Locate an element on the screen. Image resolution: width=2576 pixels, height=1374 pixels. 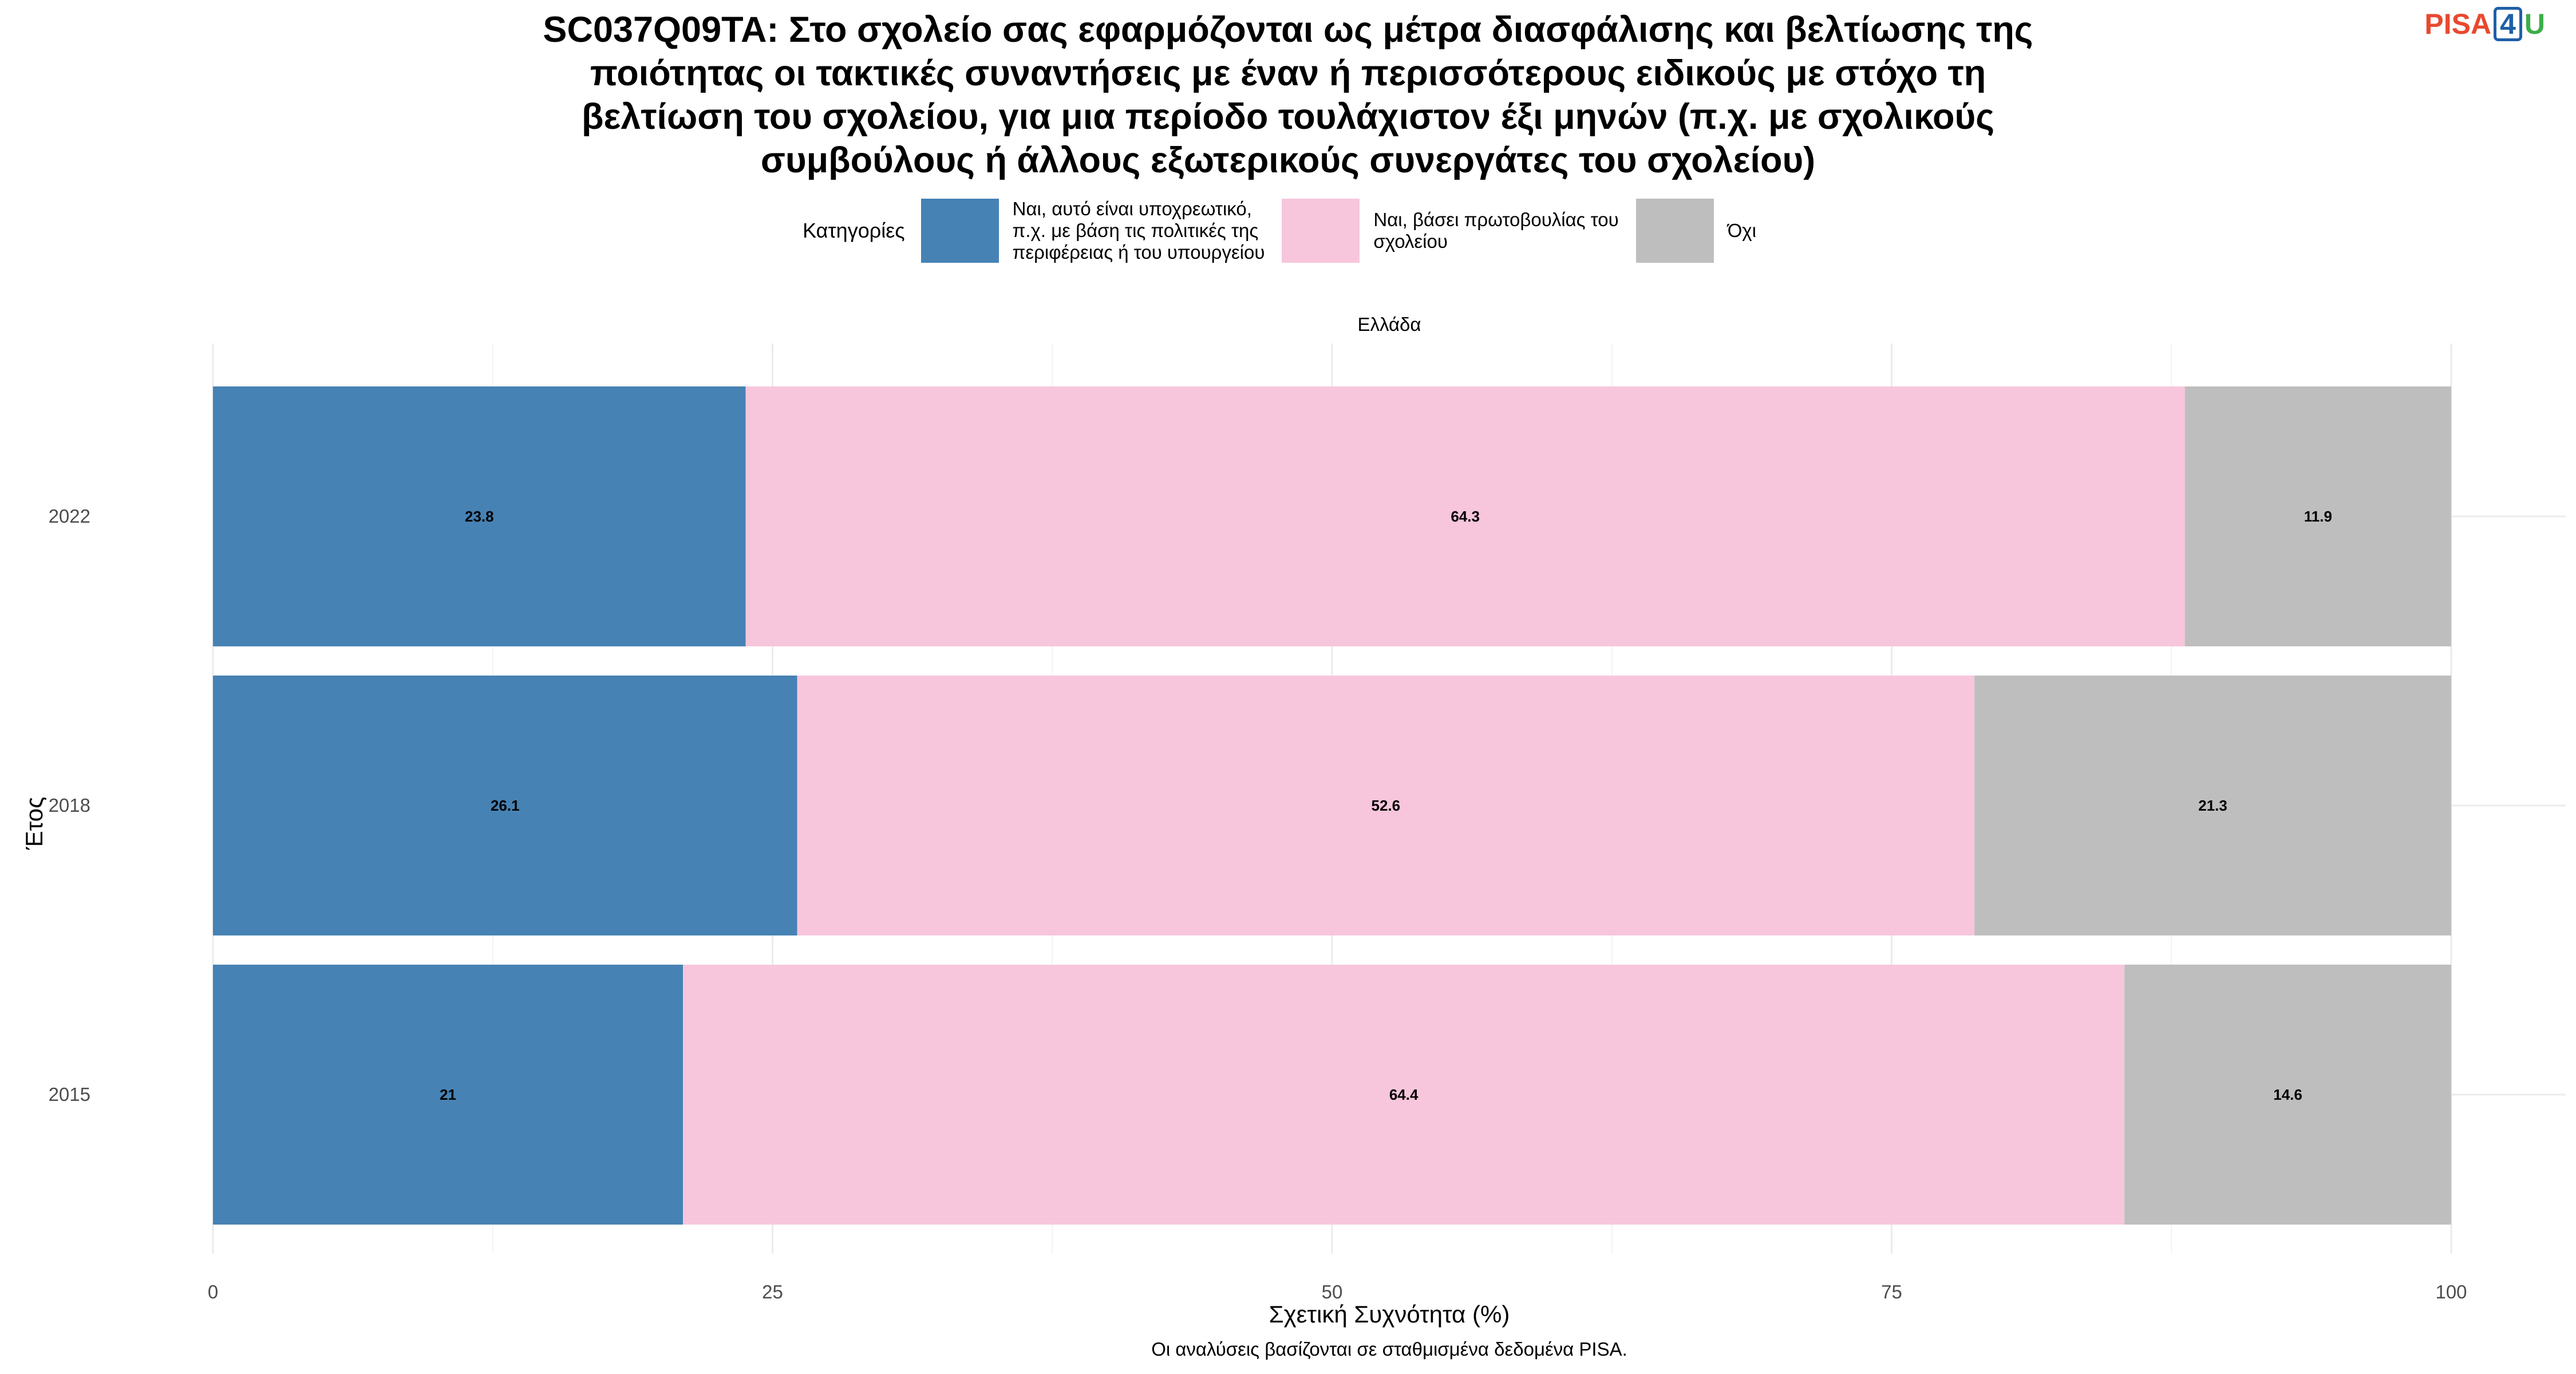
legend-swatch-school-initiative is located at coordinates (1321, 231).